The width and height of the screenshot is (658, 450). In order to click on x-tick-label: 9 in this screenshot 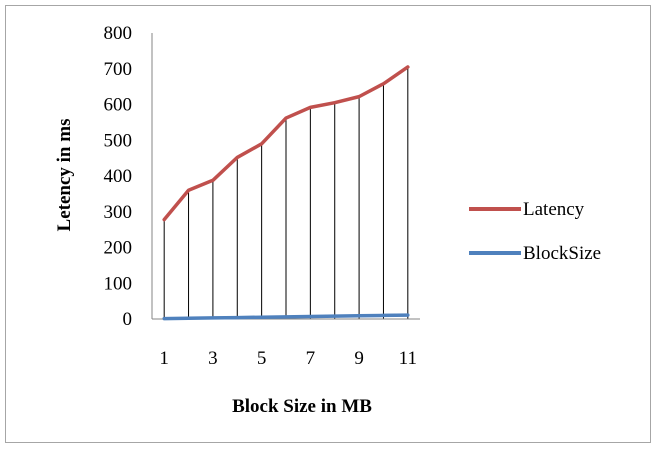, I will do `click(359, 358)`.